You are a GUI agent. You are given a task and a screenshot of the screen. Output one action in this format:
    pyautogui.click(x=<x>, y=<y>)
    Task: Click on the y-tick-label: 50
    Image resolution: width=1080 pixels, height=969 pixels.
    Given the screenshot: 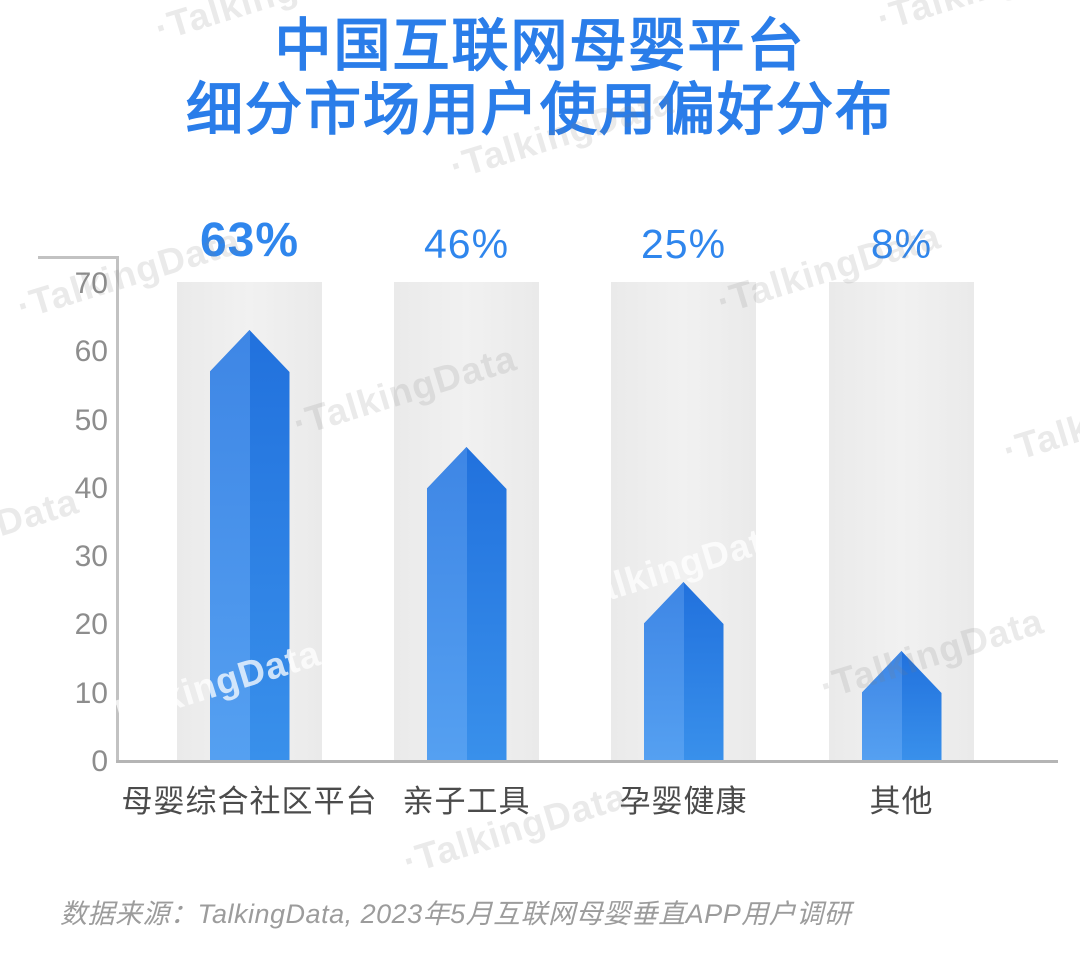 What is the action you would take?
    pyautogui.click(x=91, y=420)
    